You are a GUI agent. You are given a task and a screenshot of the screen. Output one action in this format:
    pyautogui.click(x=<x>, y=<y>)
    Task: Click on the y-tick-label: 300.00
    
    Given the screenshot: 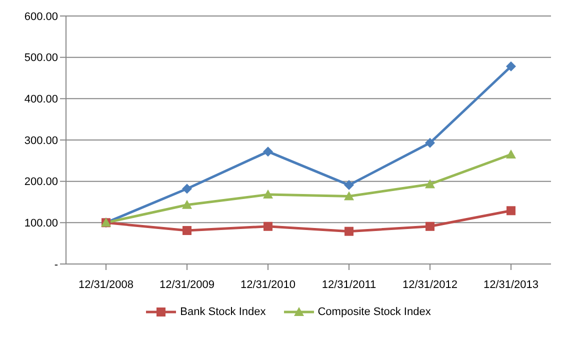 What is the action you would take?
    pyautogui.click(x=41, y=140)
    